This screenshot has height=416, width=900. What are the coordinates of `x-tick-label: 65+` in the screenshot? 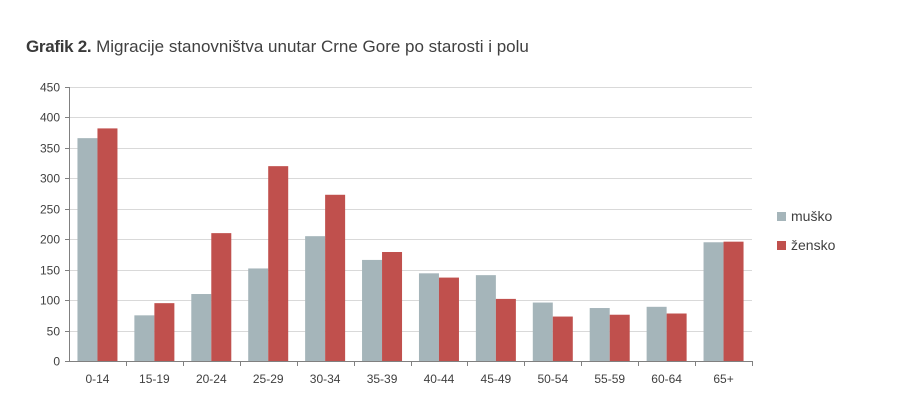 It's located at (723, 379).